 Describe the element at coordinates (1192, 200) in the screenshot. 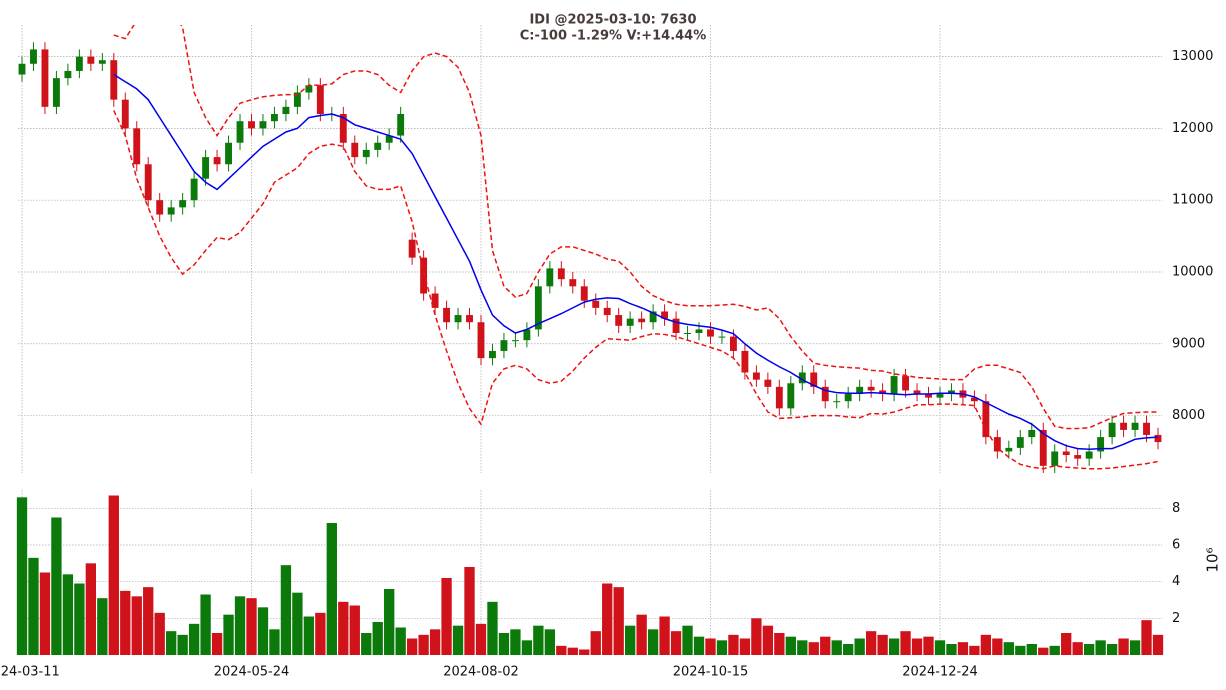

I see `y-tick-label: 11000` at that location.